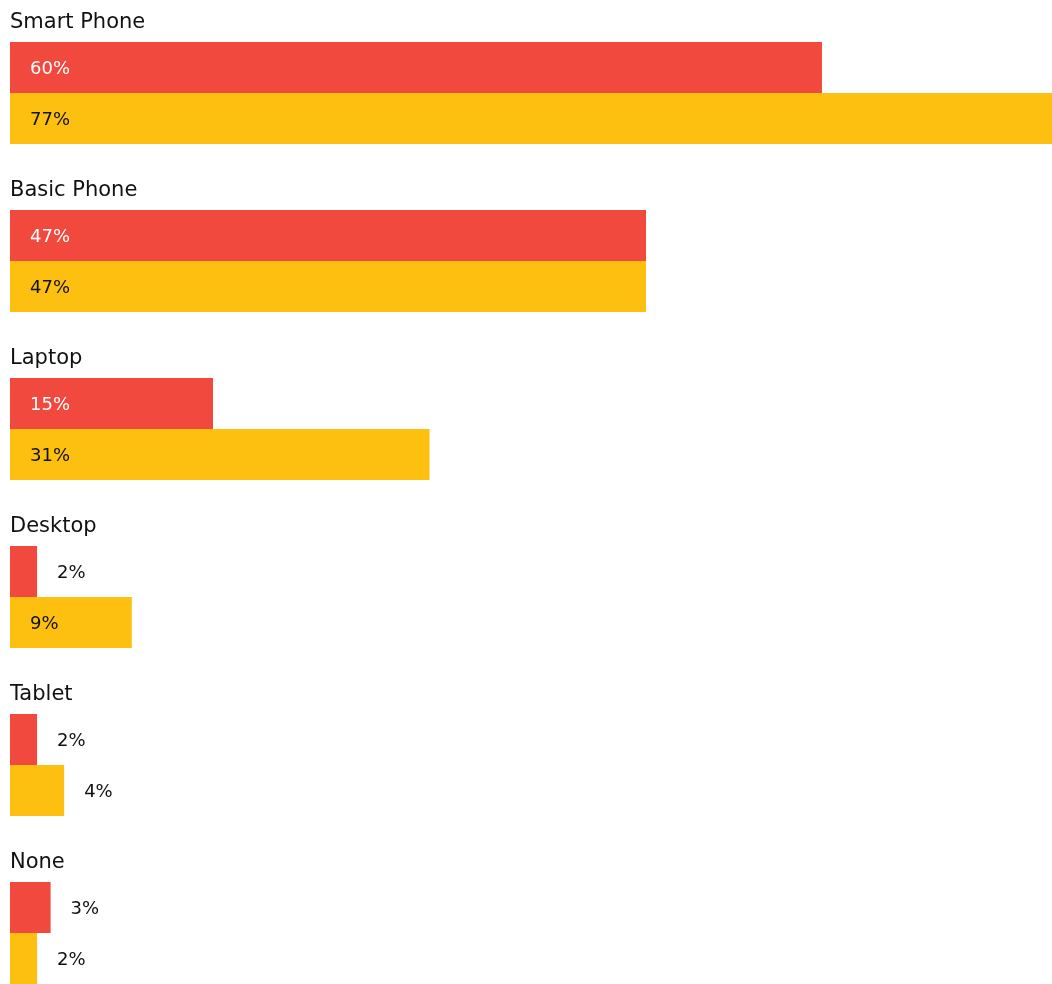  I want to click on data-label: 60%, so click(50, 67).